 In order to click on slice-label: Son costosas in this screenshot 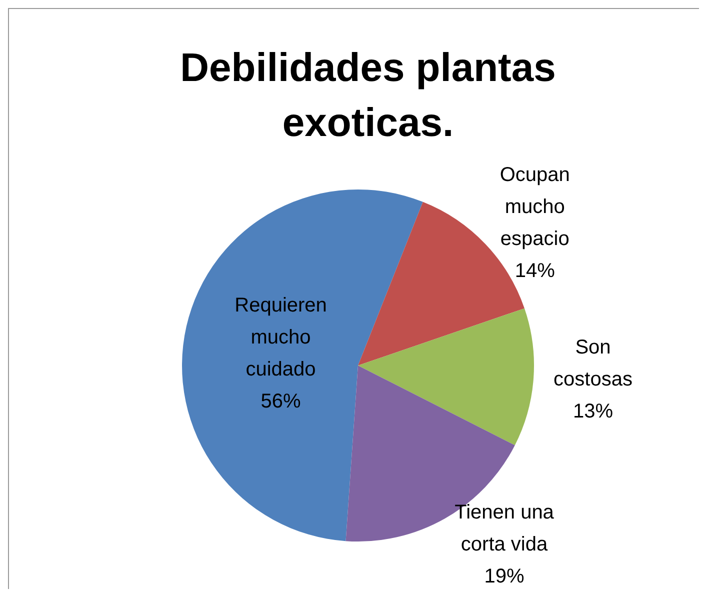, I will do `click(593, 363)`.